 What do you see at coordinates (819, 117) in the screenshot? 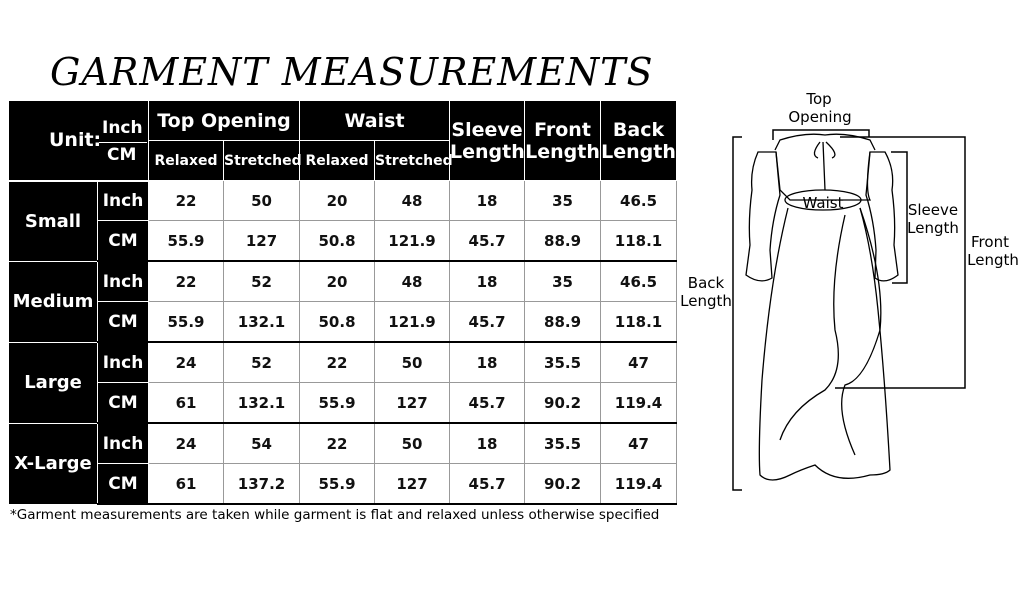
I see `label-opening: Opening` at bounding box center [819, 117].